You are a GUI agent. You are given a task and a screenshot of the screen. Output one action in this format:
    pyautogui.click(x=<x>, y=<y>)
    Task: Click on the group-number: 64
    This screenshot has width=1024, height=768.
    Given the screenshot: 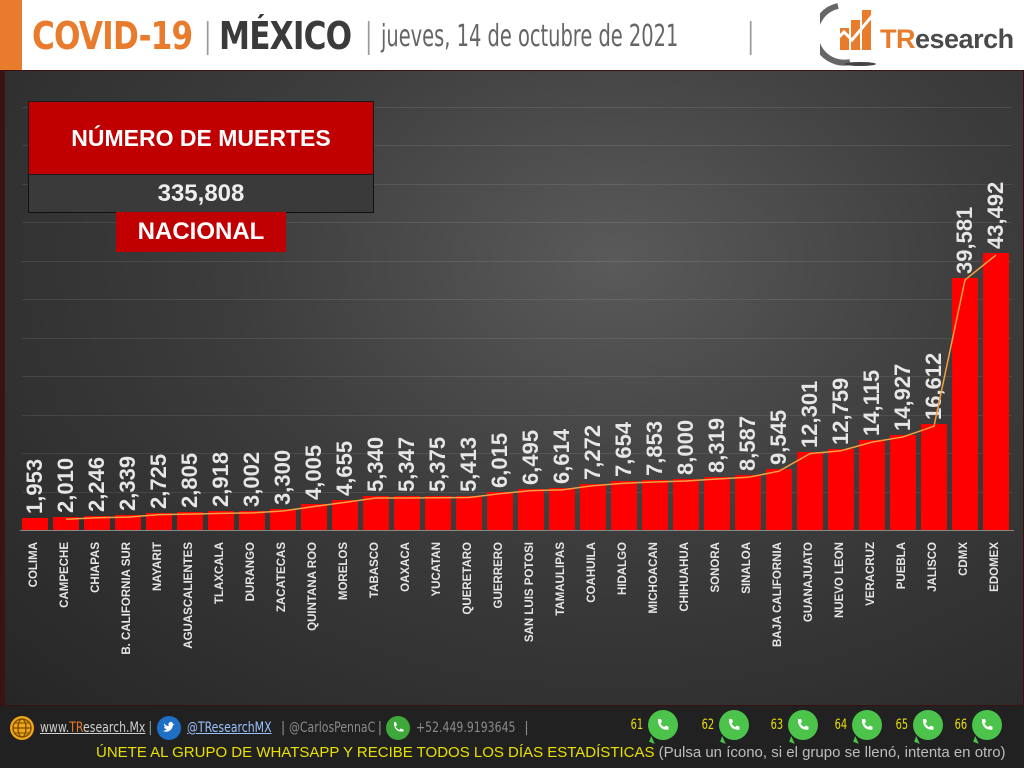 What is the action you would take?
    pyautogui.click(x=841, y=725)
    